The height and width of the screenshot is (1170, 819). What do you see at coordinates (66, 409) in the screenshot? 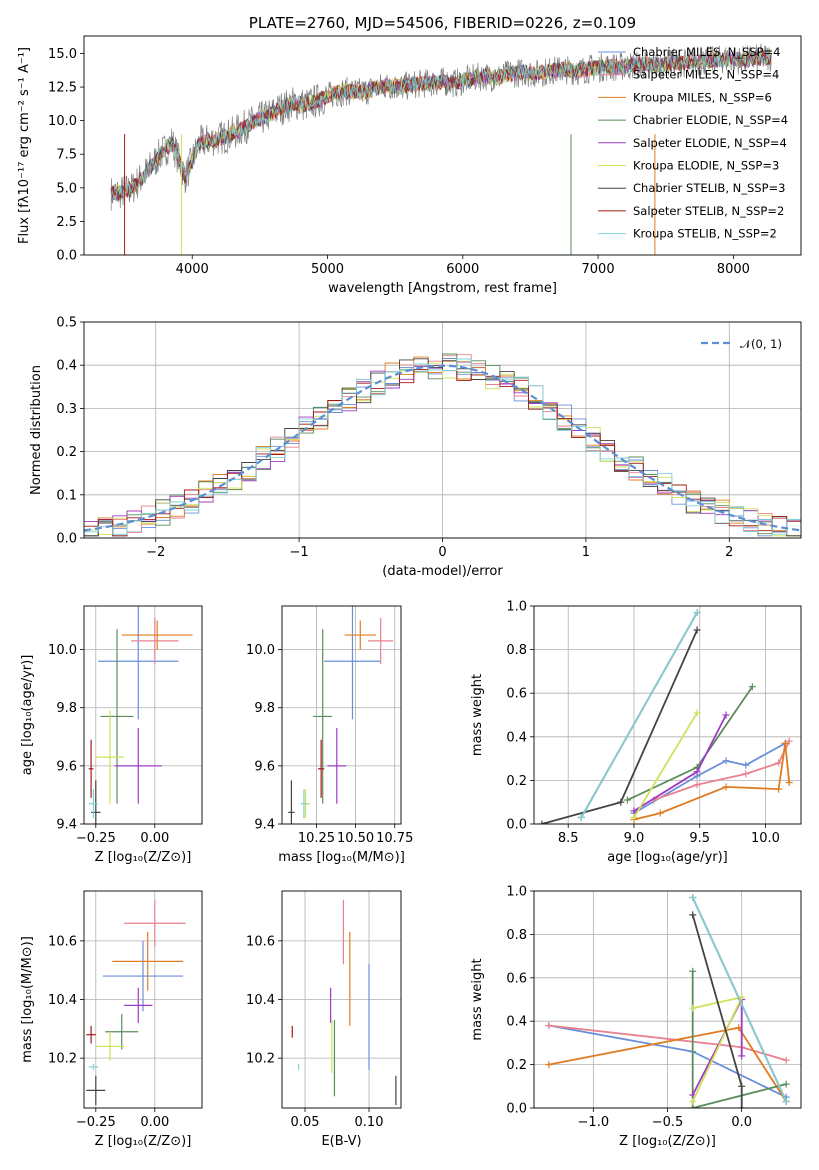
I see `y-tick-label: 0.3` at bounding box center [66, 409].